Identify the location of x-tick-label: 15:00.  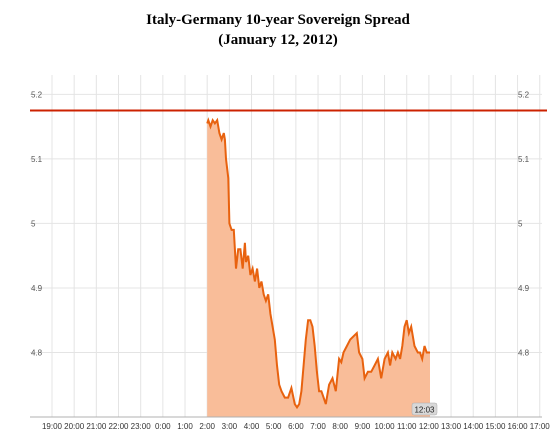
(495, 426).